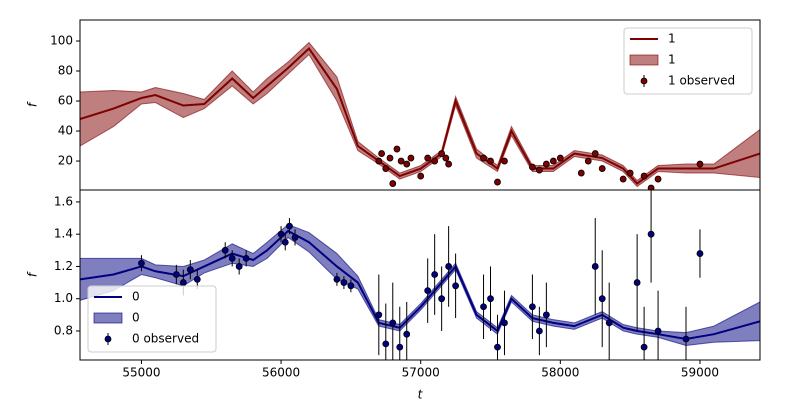 This screenshot has height=400, width=800. What do you see at coordinates (560, 373) in the screenshot?
I see `x-tick-label: 58000` at bounding box center [560, 373].